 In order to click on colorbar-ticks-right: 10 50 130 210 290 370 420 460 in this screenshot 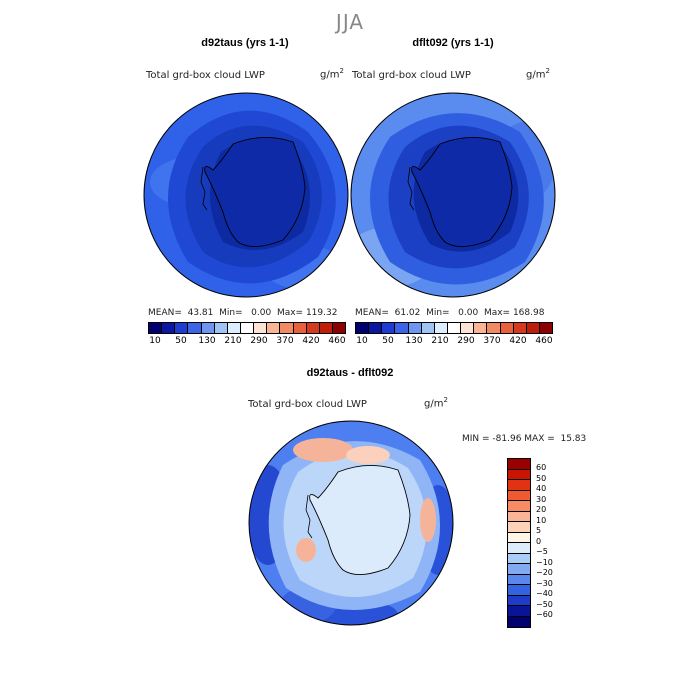, I will do `click(453, 341)`.